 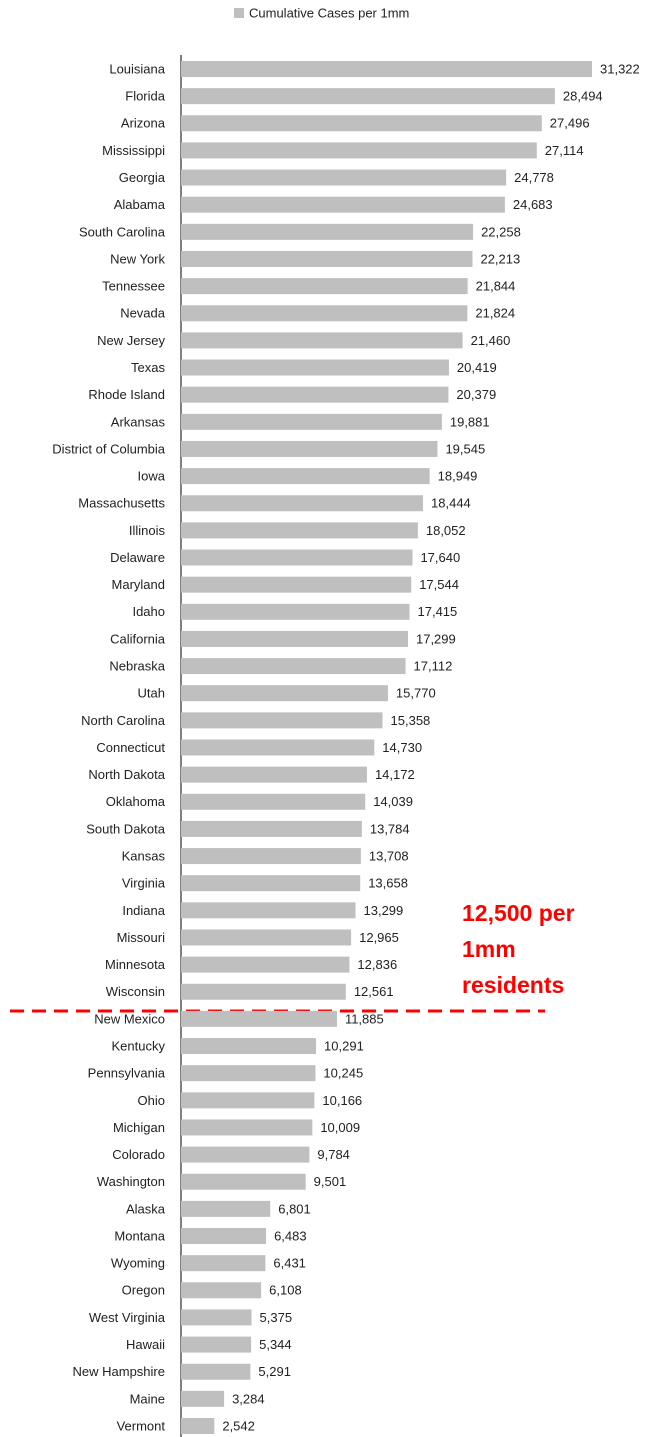 What do you see at coordinates (152, 476) in the screenshot?
I see `category-label: Iowa` at bounding box center [152, 476].